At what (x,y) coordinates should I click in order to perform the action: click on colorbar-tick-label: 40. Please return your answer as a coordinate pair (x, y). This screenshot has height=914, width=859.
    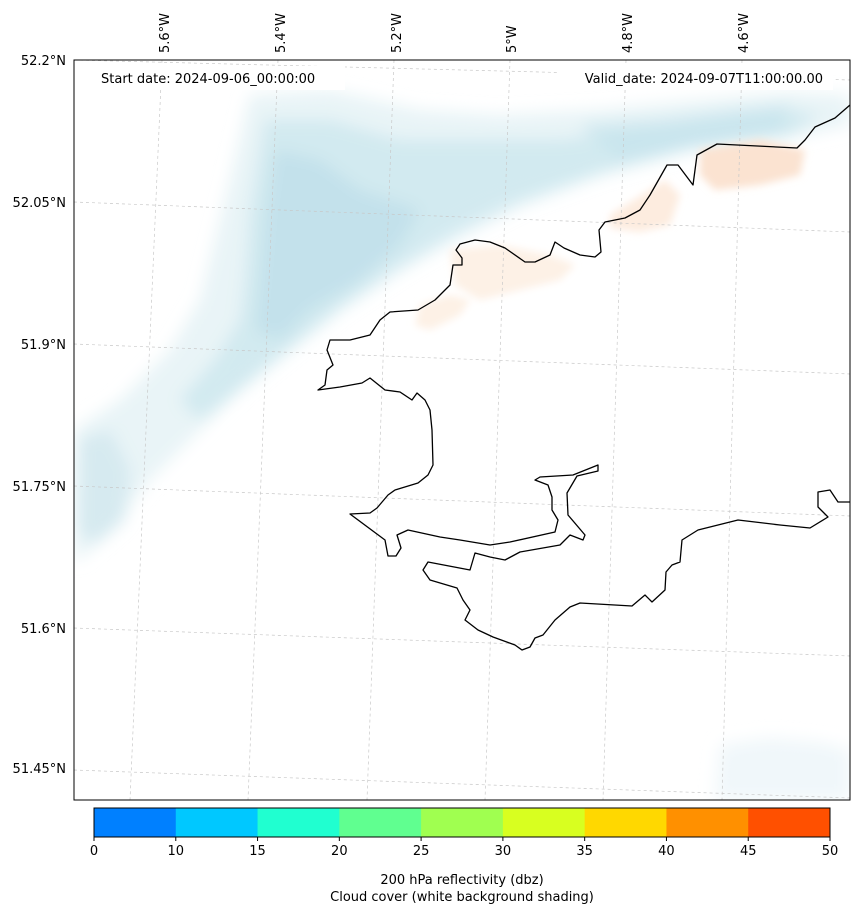
    Looking at the image, I should click on (666, 851).